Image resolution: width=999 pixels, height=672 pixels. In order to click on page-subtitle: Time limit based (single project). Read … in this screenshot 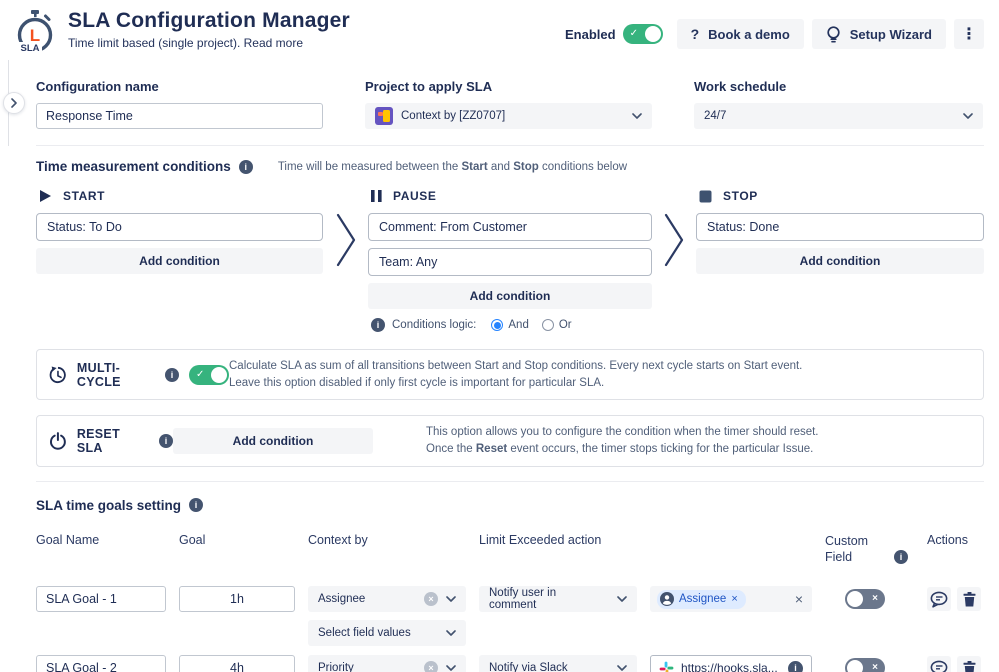, I will do `click(209, 43)`.